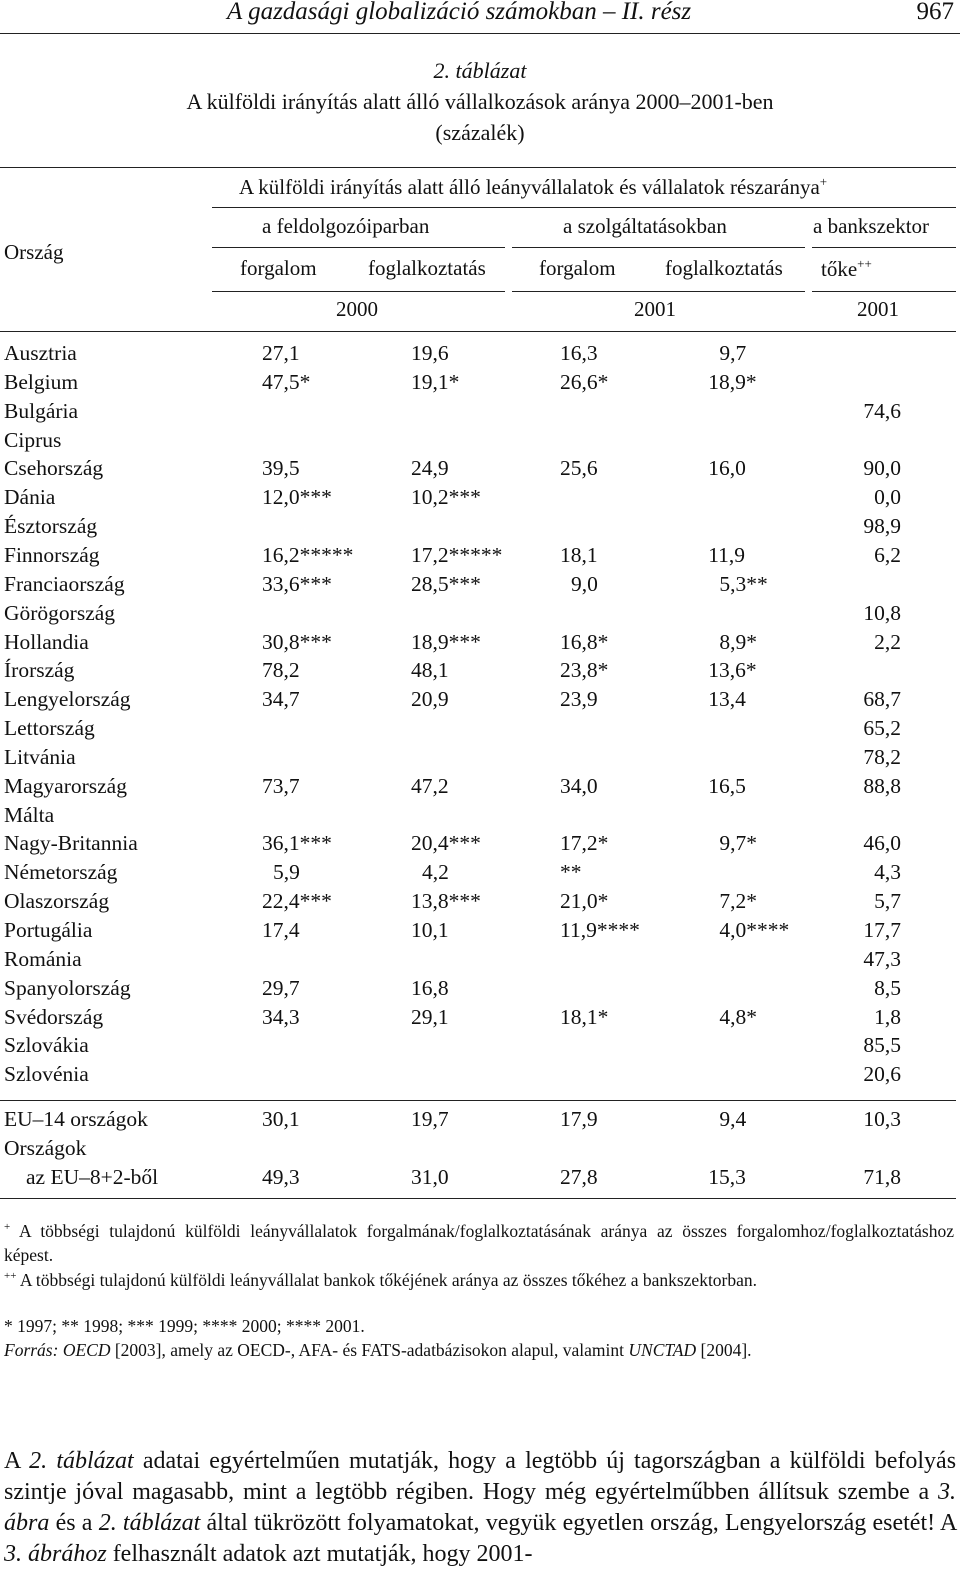 This screenshot has width=960, height=1571. Describe the element at coordinates (278, 268) in the screenshot. I see `measure-turnover-1: forgalom` at that location.